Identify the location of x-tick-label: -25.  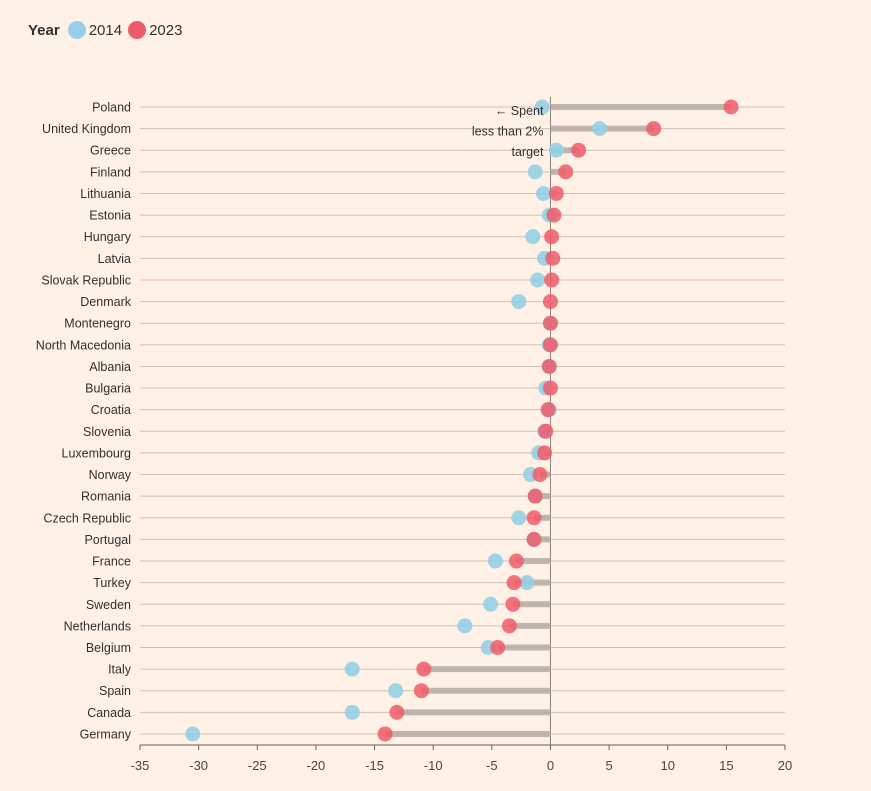
(257, 765).